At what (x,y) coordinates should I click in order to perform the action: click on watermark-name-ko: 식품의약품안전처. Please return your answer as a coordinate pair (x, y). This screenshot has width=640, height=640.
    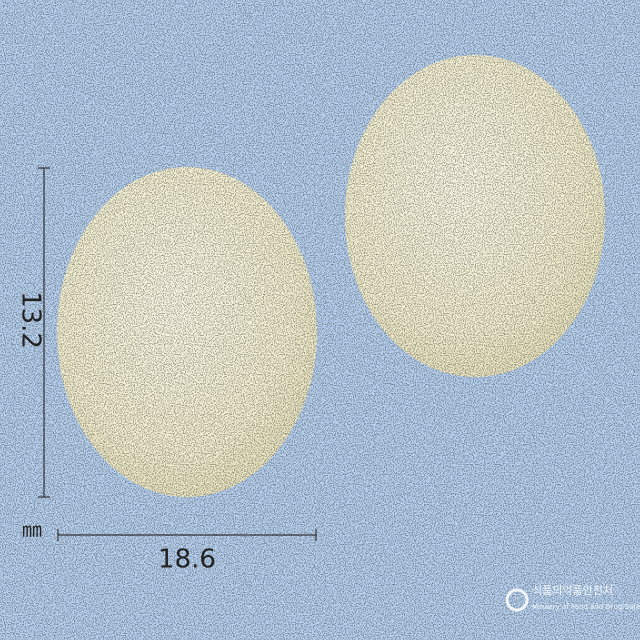
    Looking at the image, I should click on (572, 590).